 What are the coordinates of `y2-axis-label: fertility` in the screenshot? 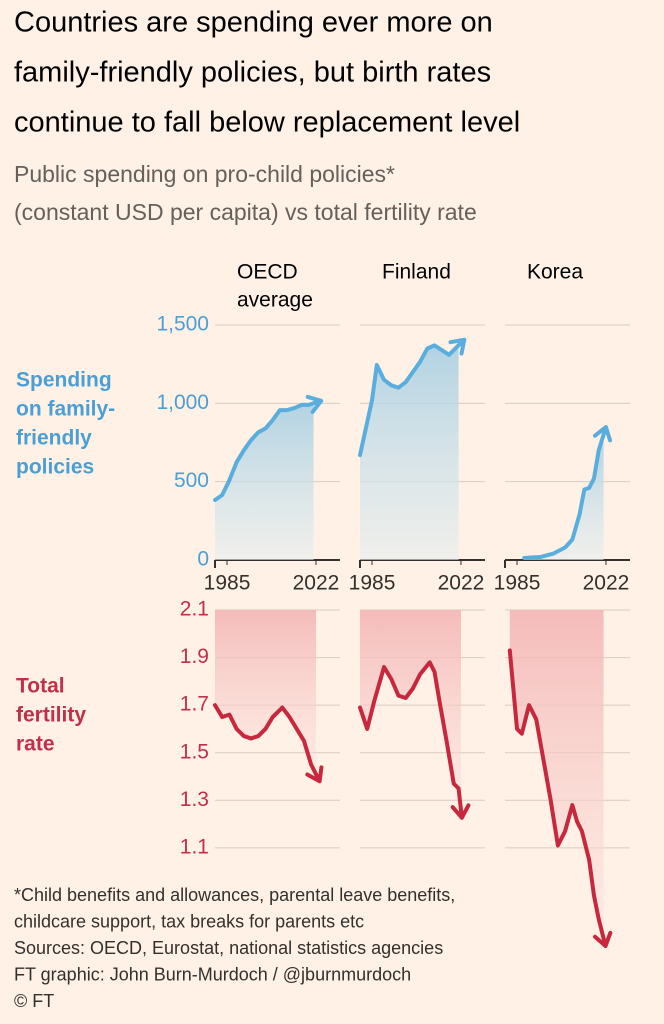 It's located at (51, 715).